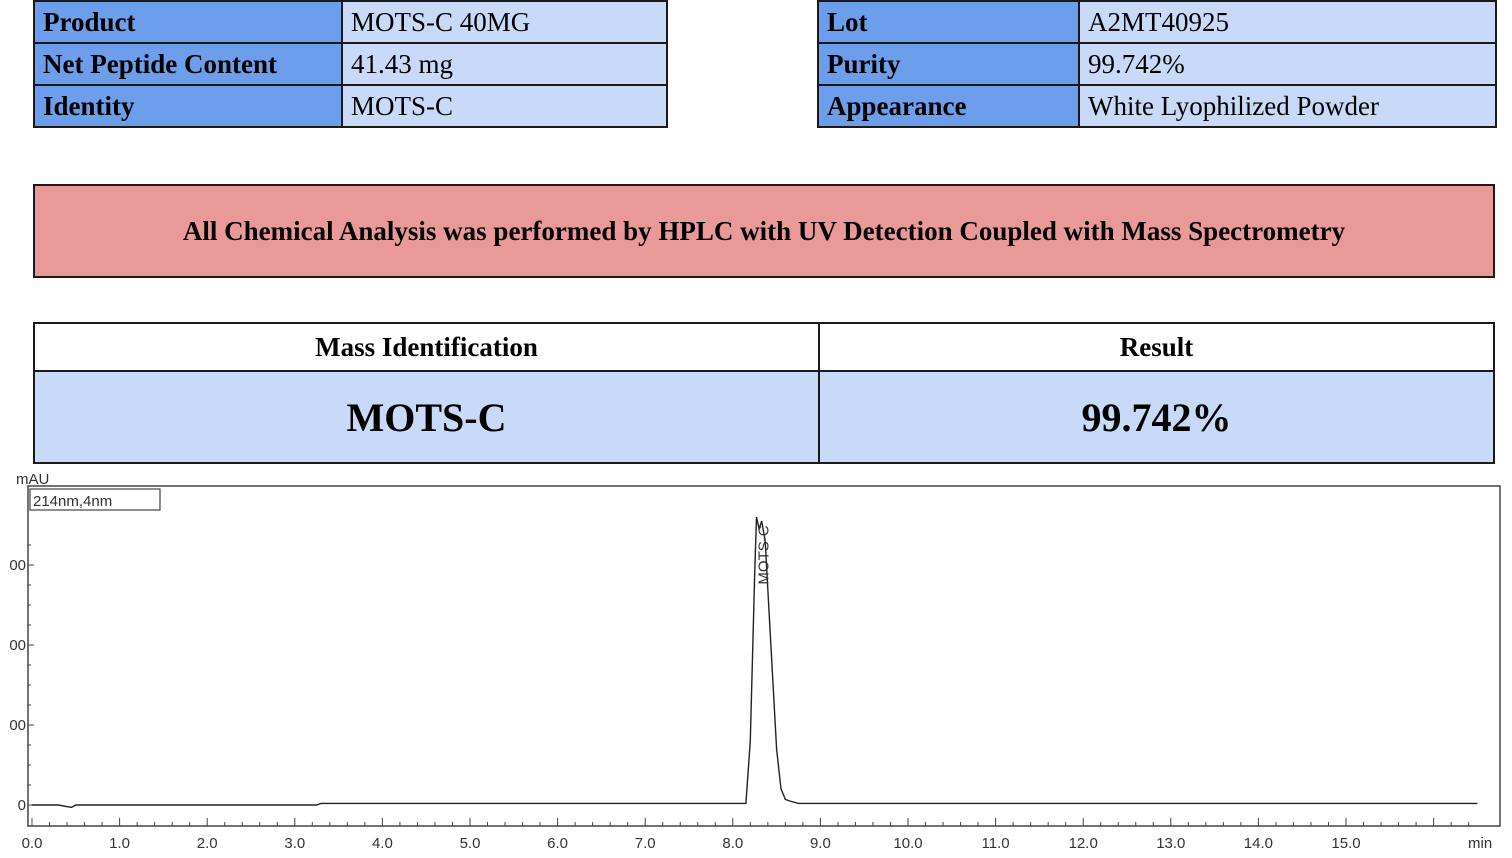 This screenshot has height=858, width=1512. I want to click on peak-label-mots-c: MOTS-C, so click(763, 554).